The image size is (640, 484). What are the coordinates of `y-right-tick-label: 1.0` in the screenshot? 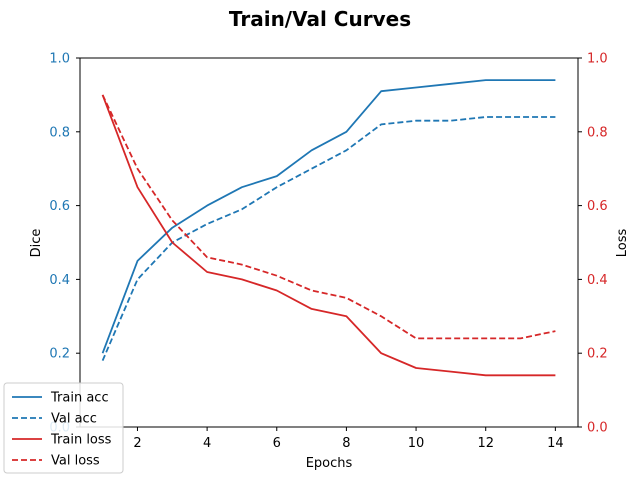 It's located at (597, 59).